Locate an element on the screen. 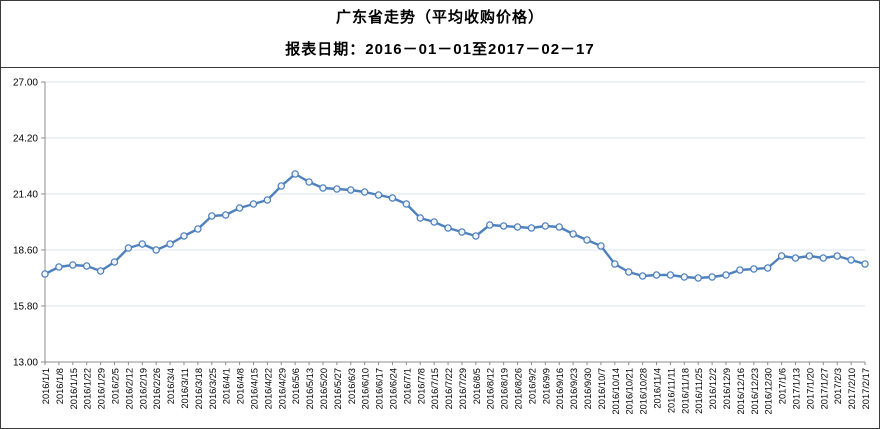 The width and height of the screenshot is (880, 429). x-tick-label: 2017/1/13 is located at coordinates (797, 388).